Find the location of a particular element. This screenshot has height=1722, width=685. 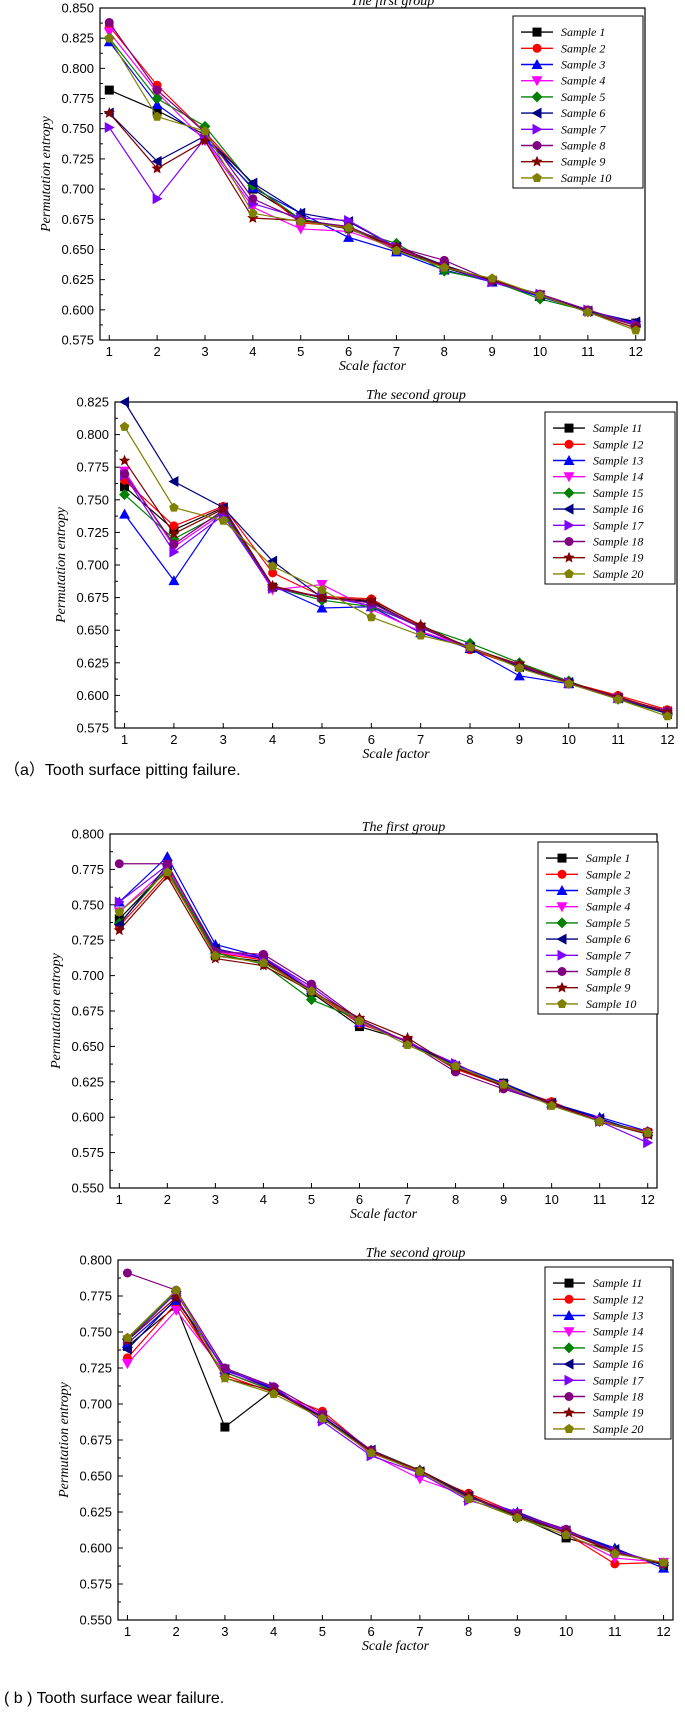

y-axis-label: Permutation entropy is located at coordinates (61, 565).